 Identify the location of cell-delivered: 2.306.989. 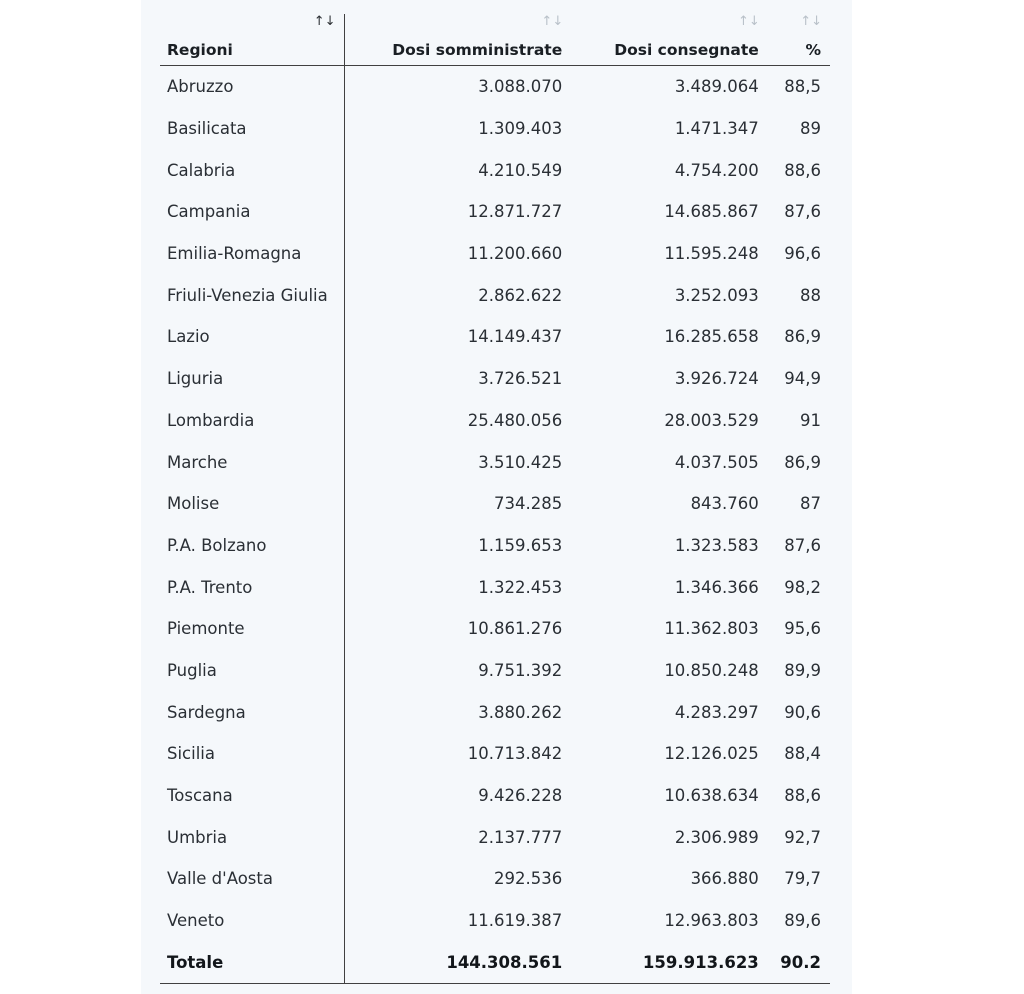
(716, 837).